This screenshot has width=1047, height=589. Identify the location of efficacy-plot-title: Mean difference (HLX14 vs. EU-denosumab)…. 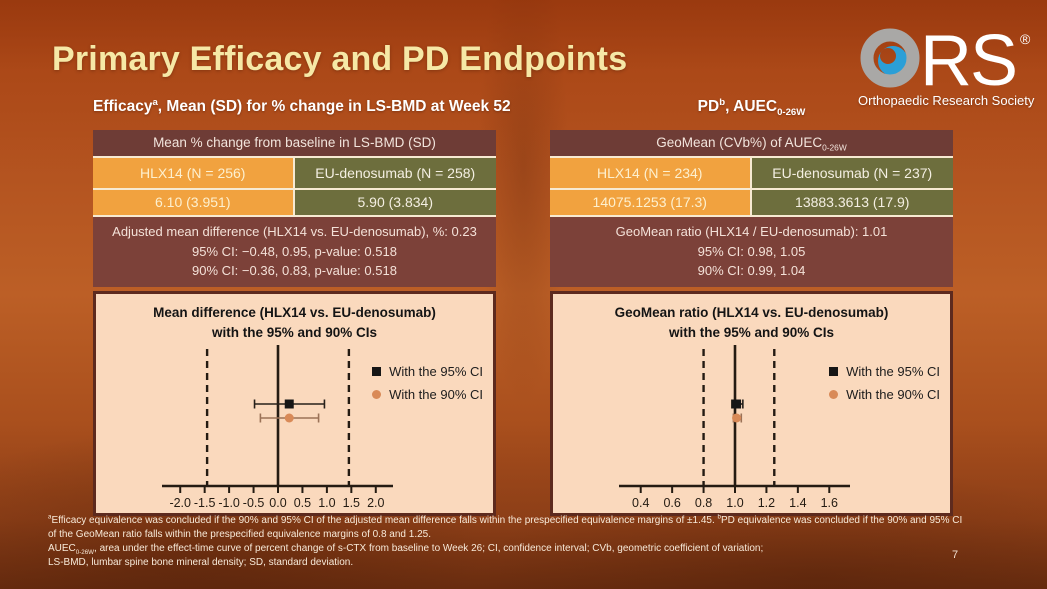
(294, 318).